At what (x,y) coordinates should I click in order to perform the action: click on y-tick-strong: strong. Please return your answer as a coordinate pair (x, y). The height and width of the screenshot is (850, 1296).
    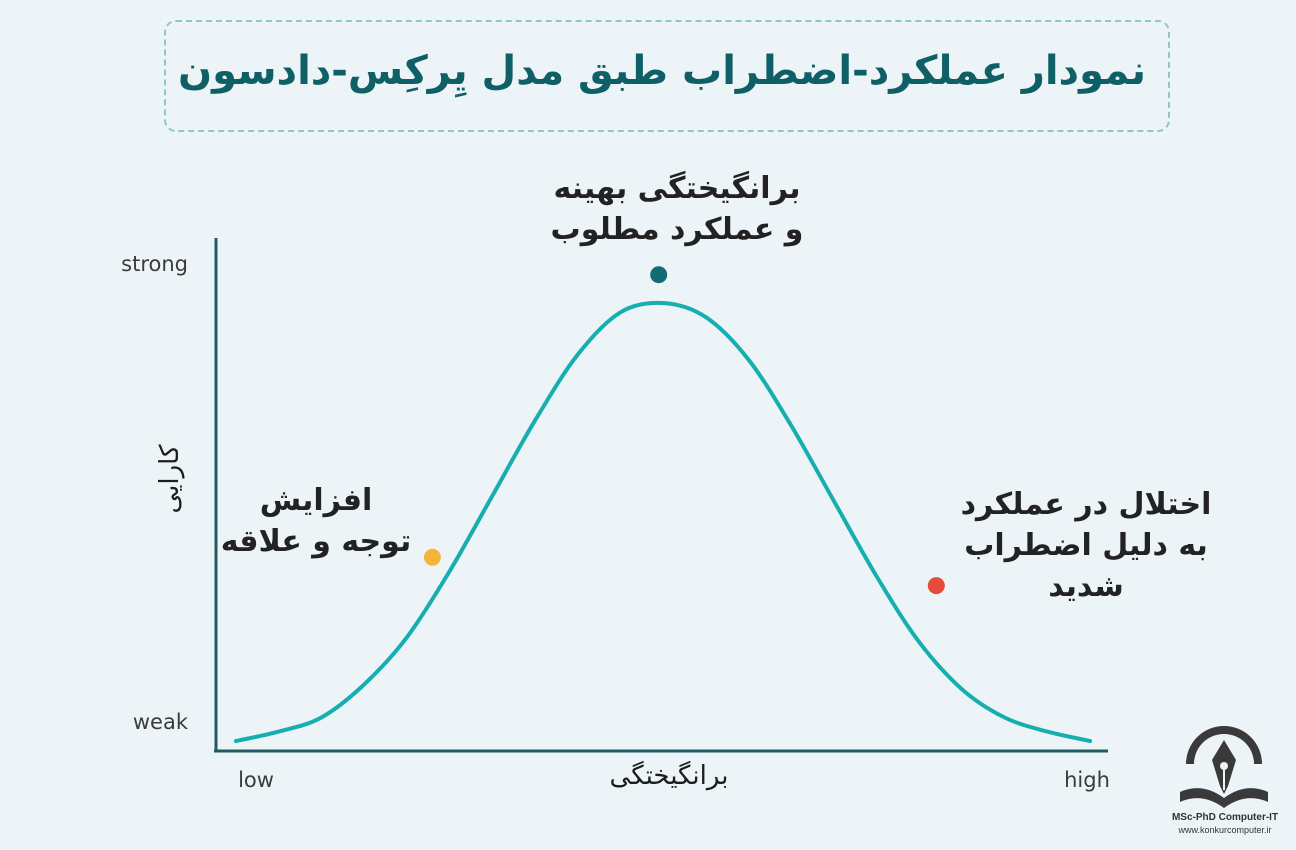
    Looking at the image, I should click on (154, 264).